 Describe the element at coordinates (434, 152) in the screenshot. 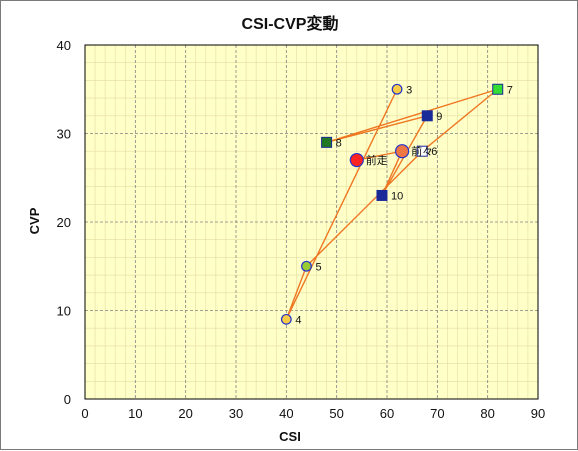

I see `point-label-6: 6` at that location.